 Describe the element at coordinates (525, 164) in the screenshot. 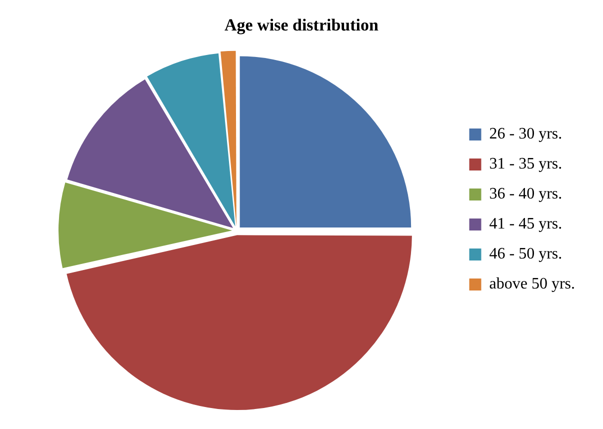

I see `legend-label: 31 - 35 yrs.` at that location.